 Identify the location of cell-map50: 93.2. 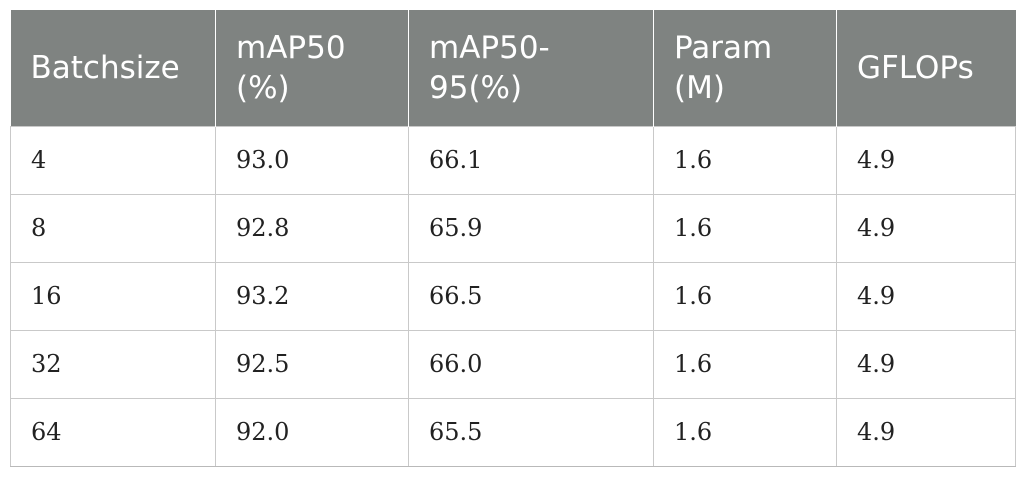
(312, 296).